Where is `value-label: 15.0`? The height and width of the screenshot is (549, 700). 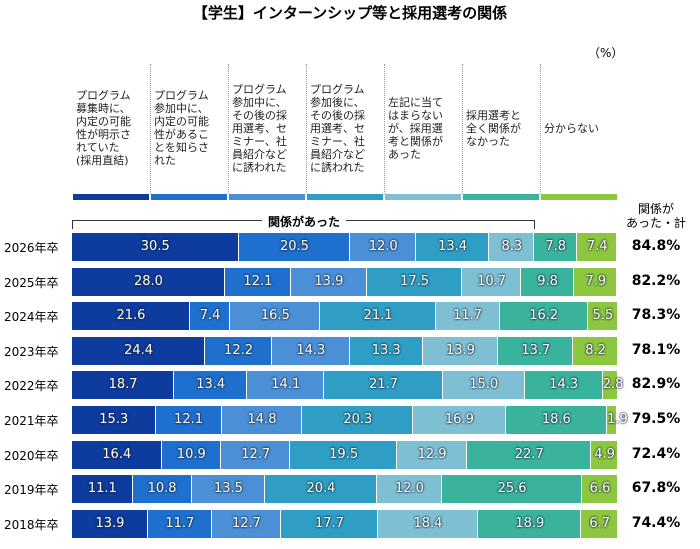 value-label: 15.0 is located at coordinates (484, 385).